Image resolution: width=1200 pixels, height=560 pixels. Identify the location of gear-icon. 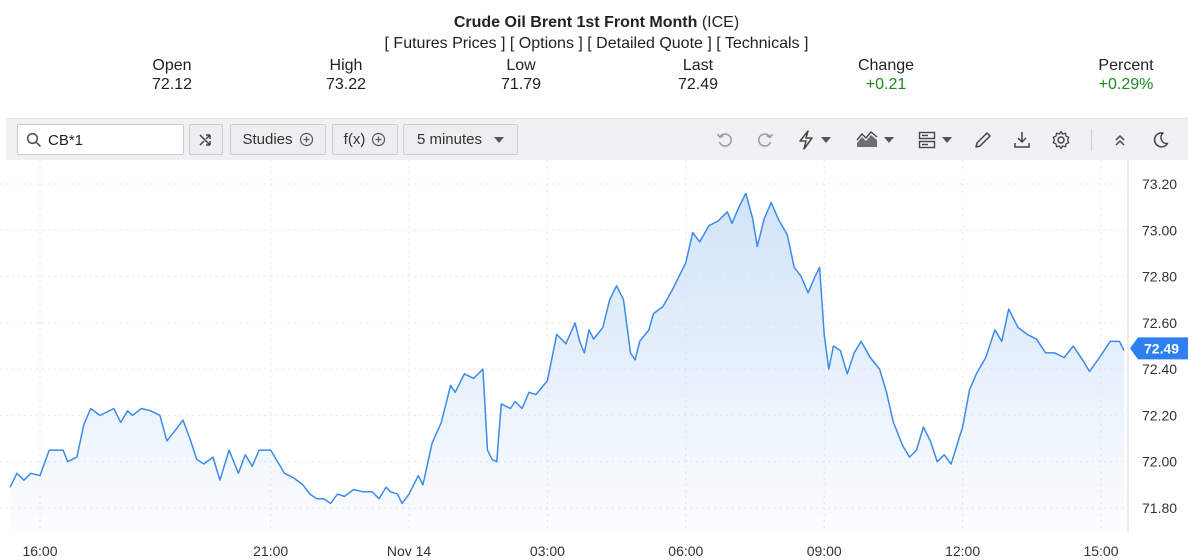
(1061, 140).